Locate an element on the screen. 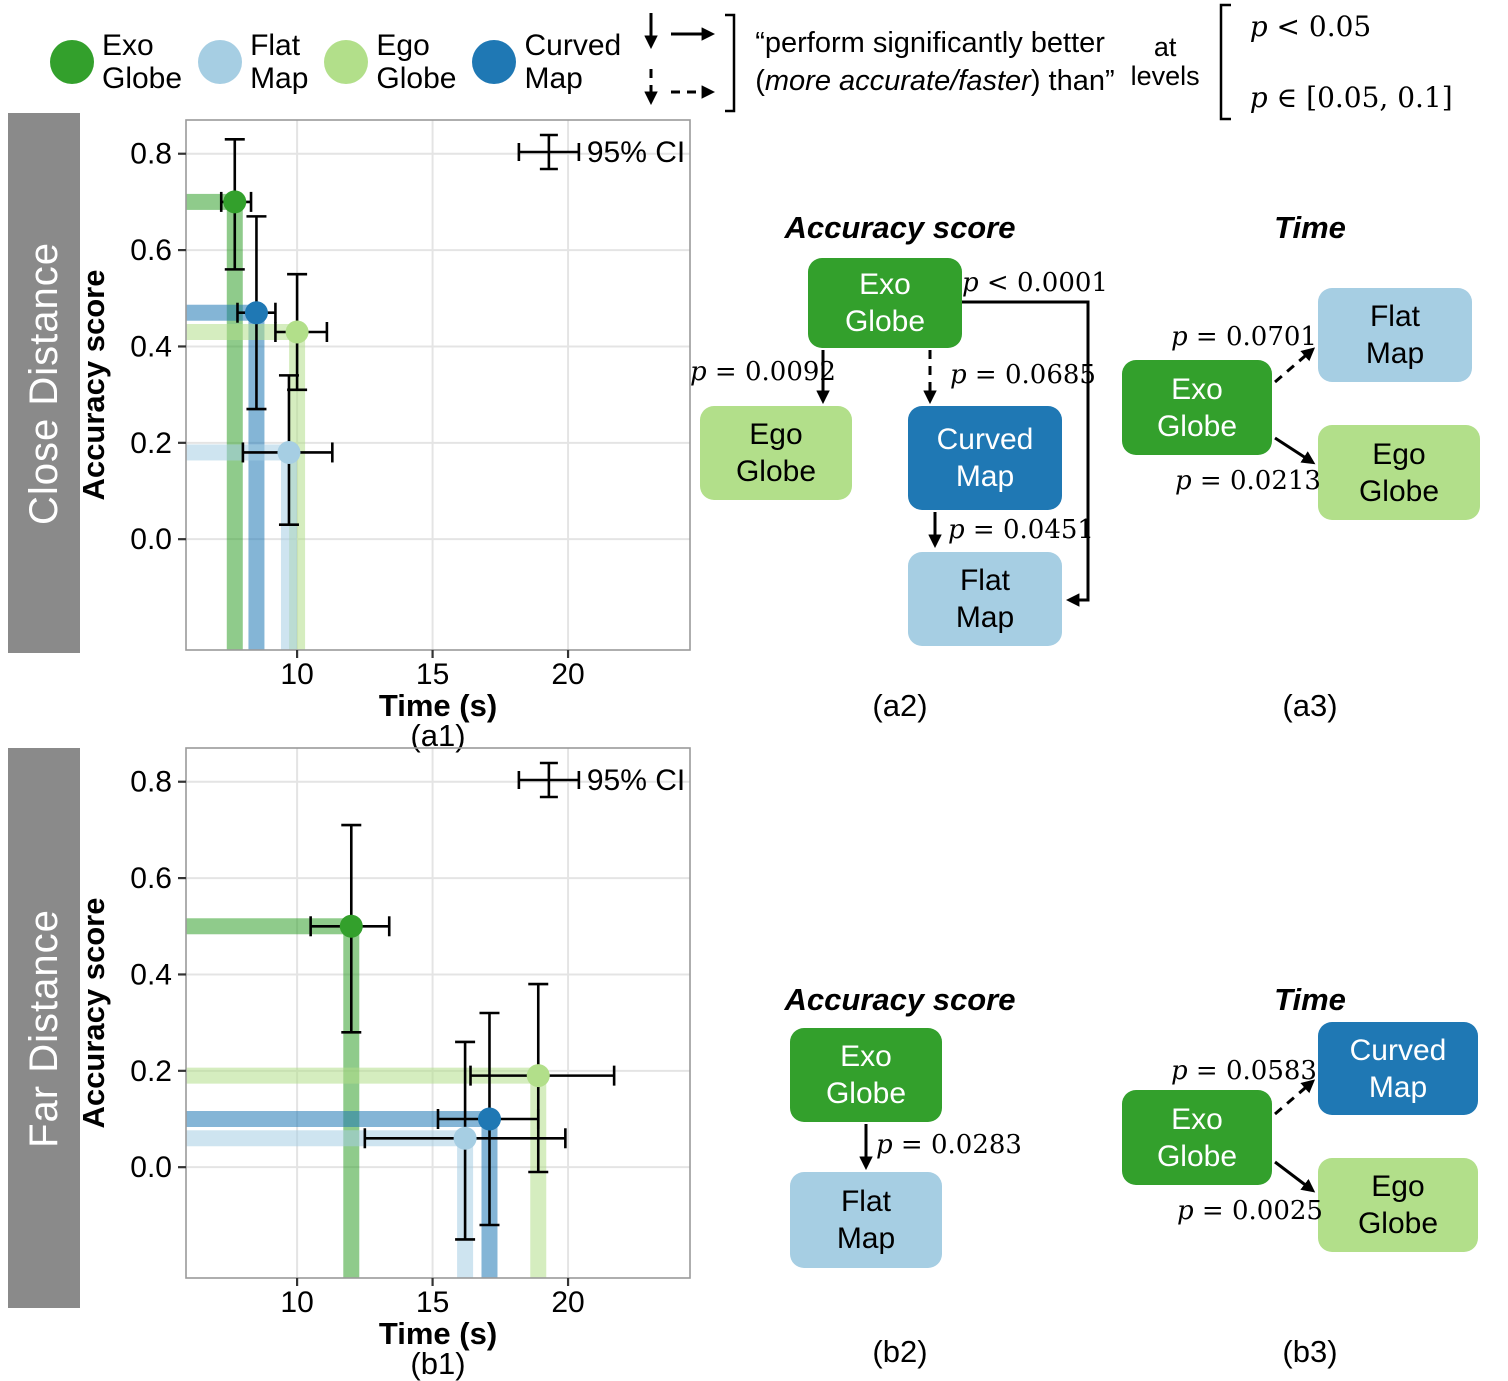 This screenshot has width=1508, height=1381. legend-item-exo-globe: Exo Globe is located at coordinates (116, 62).